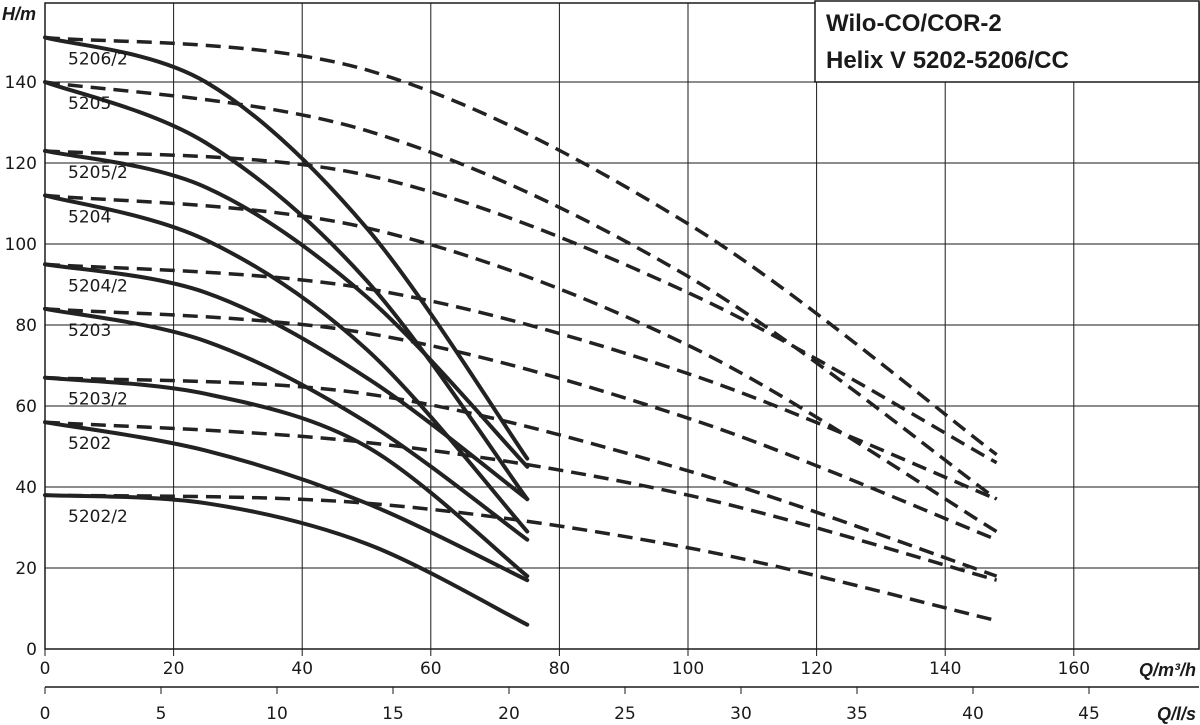 The width and height of the screenshot is (1200, 725). Describe the element at coordinates (89, 217) in the screenshot. I see `curve-label: 5204` at that location.